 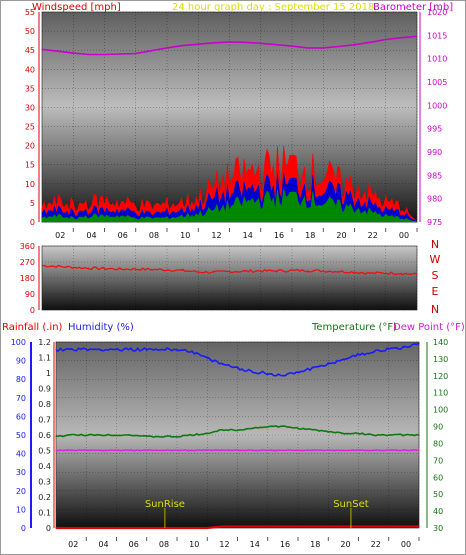 I want to click on tick-label: 985, so click(x=434, y=175).